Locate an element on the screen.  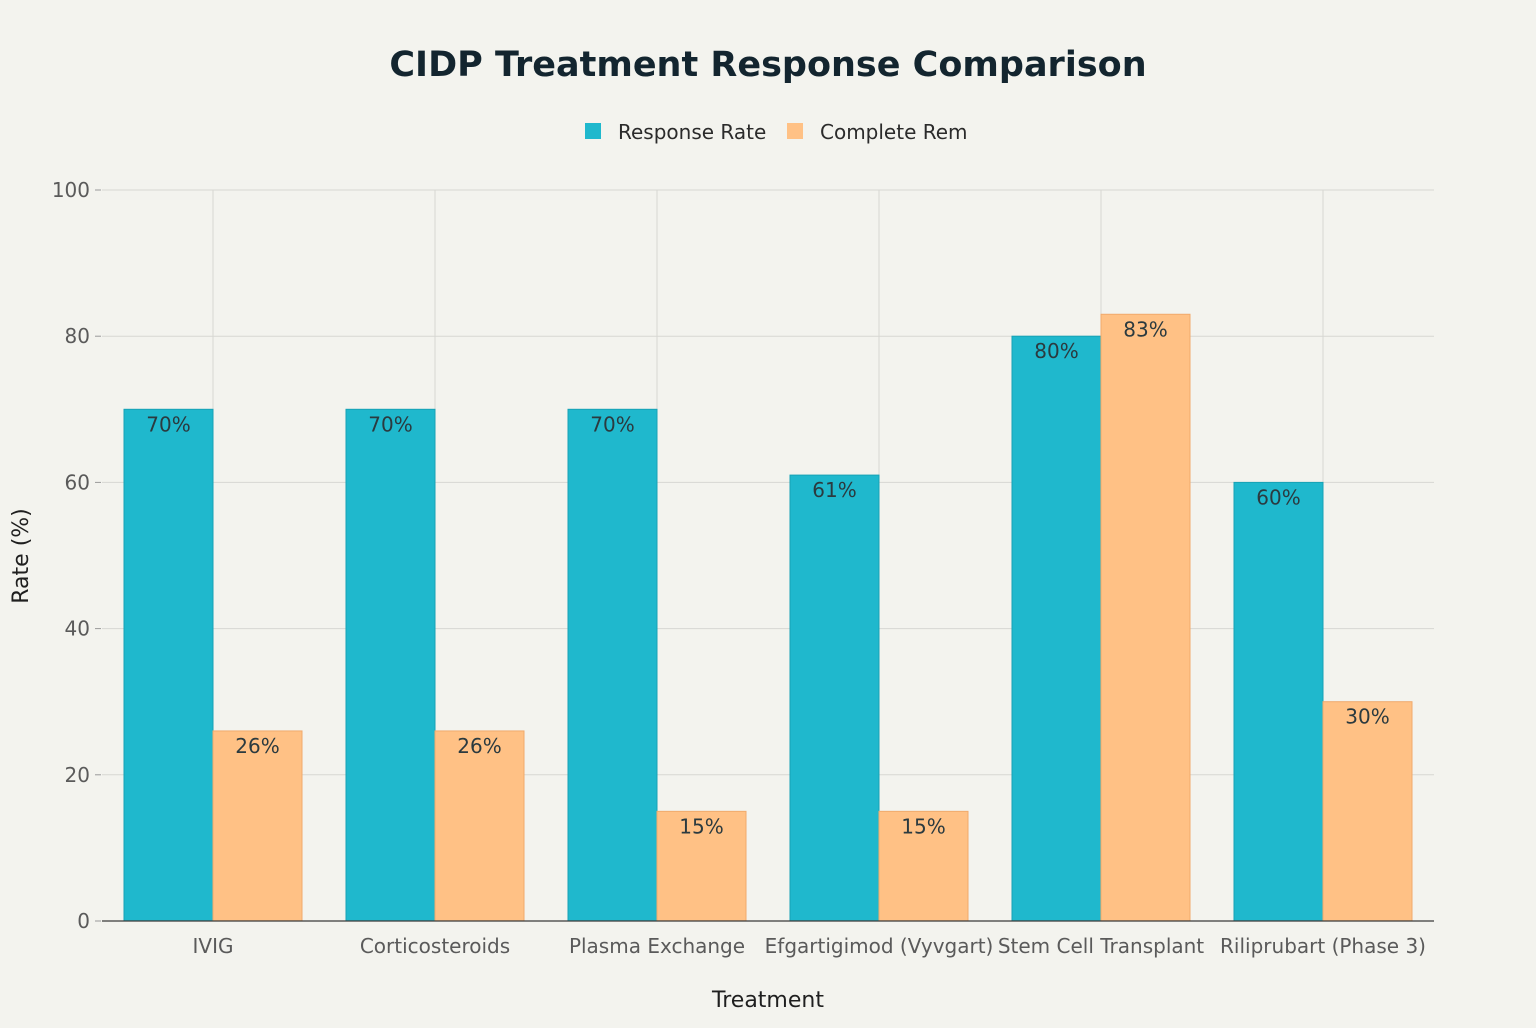
chart-title: CIDP Treatment Response Comparison is located at coordinates (767, 65).